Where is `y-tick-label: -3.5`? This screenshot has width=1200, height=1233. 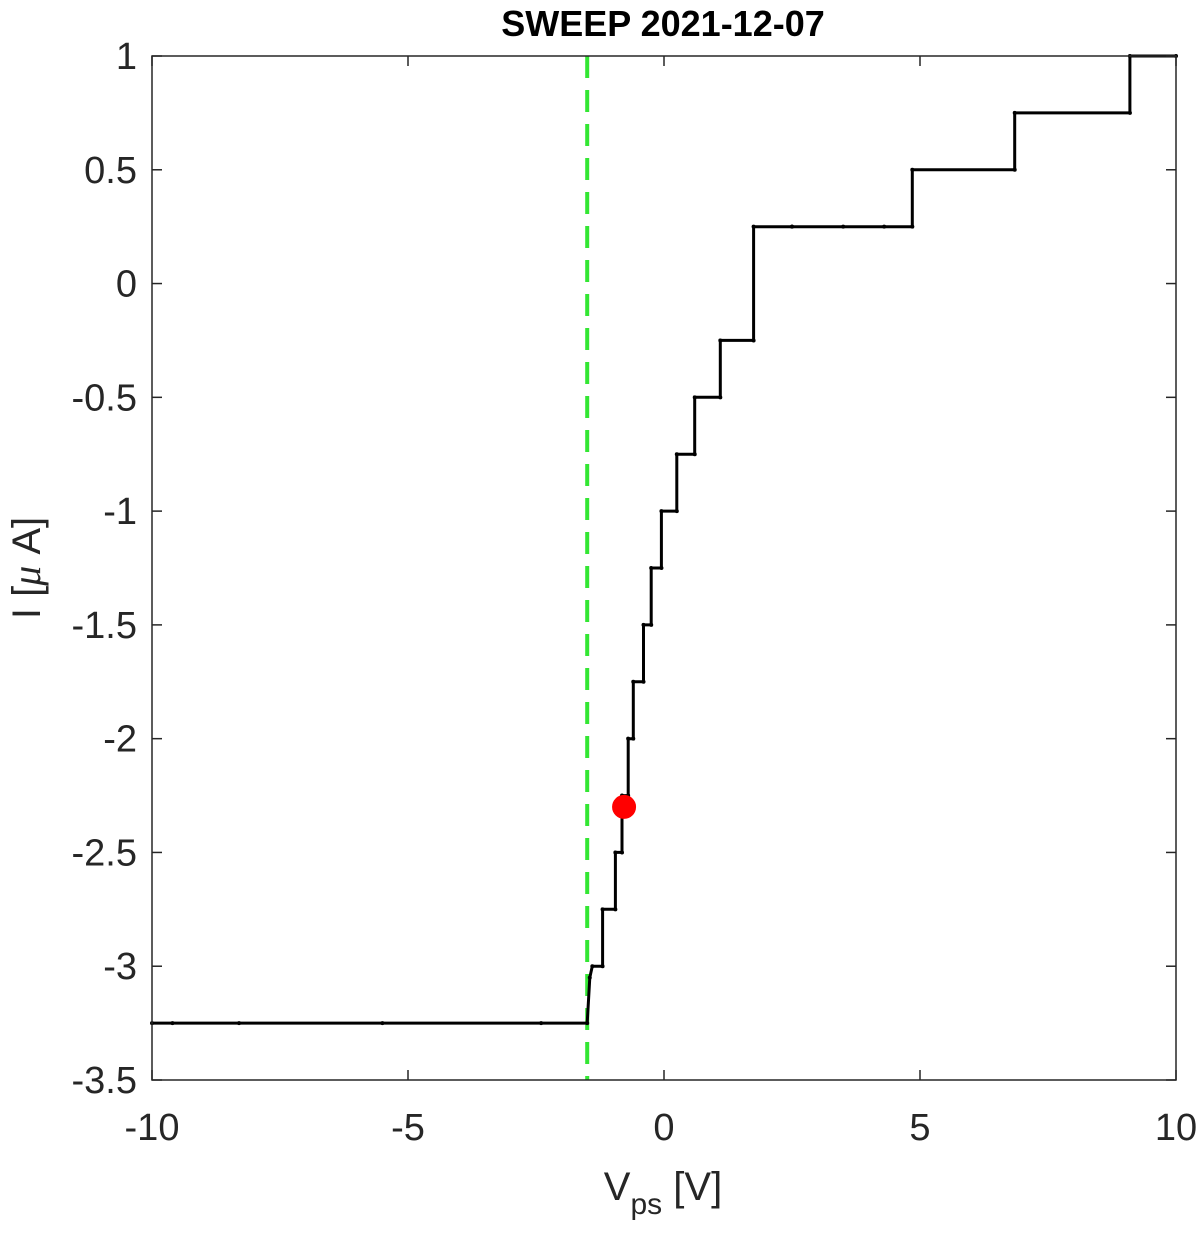 y-tick-label: -3.5 is located at coordinates (104, 1081).